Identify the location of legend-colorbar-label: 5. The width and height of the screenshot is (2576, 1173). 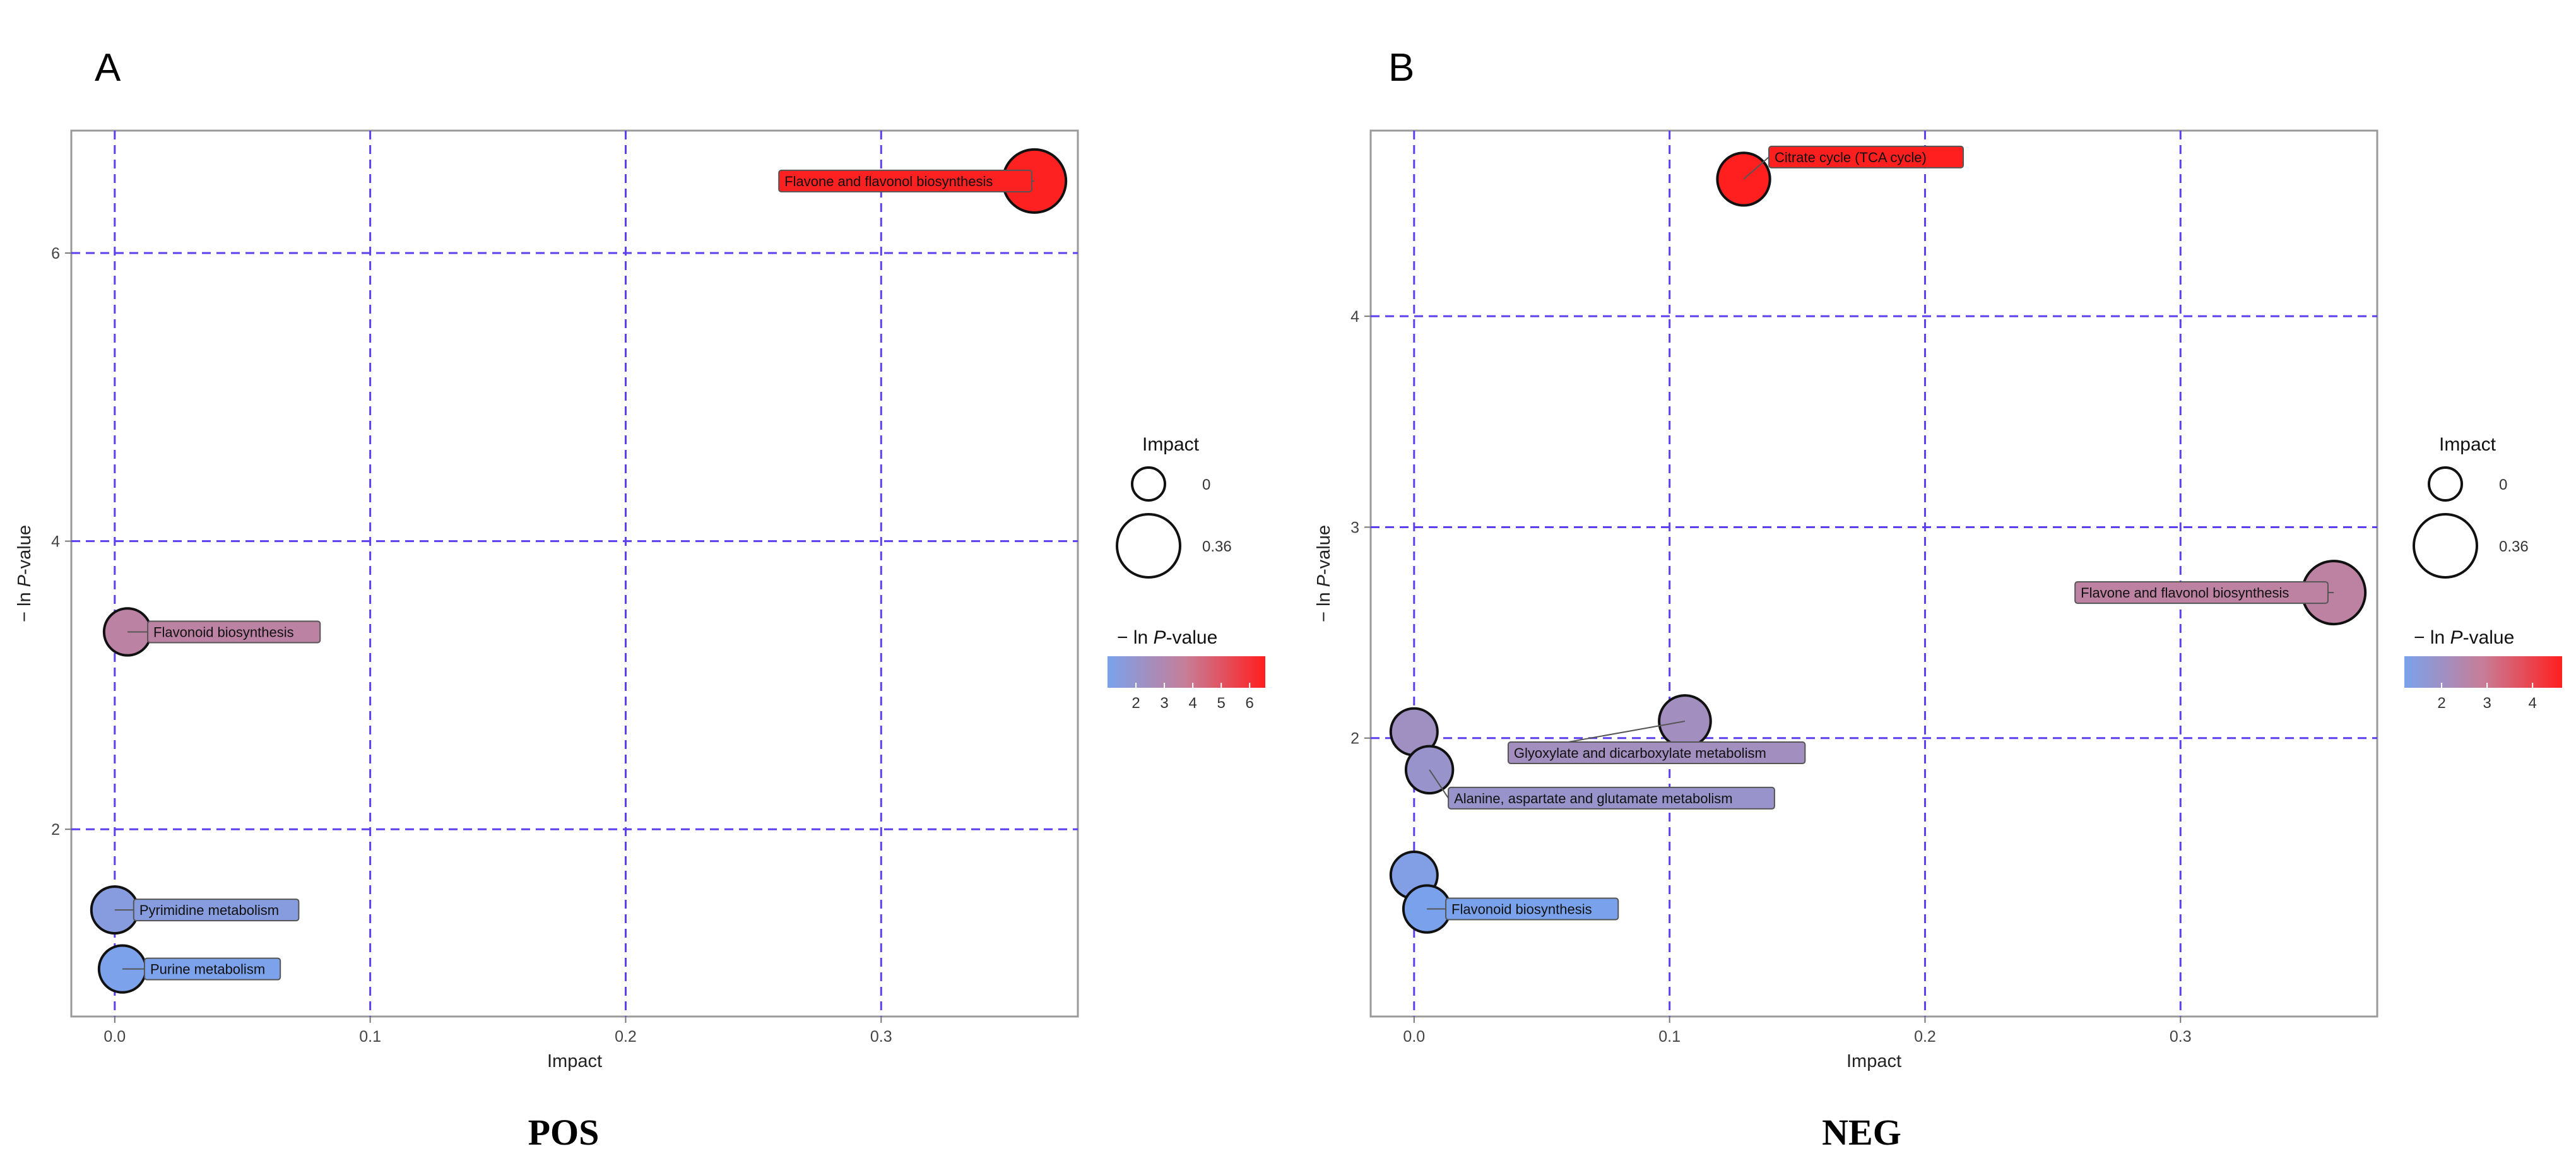
(1221, 703).